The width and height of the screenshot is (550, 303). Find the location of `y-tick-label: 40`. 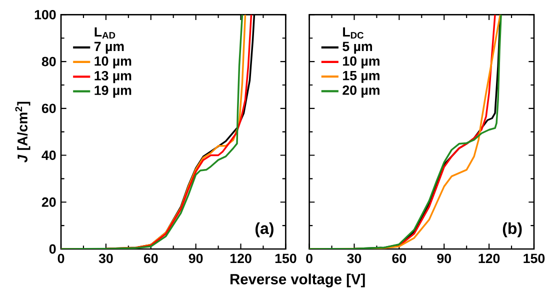

y-tick-label: 40 is located at coordinates (49, 155).